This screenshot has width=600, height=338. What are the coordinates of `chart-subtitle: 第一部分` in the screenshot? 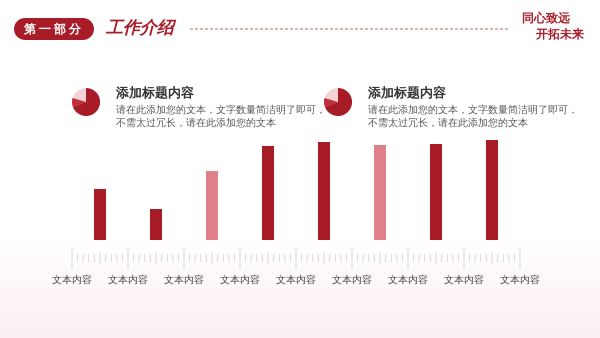 It's located at (54, 29).